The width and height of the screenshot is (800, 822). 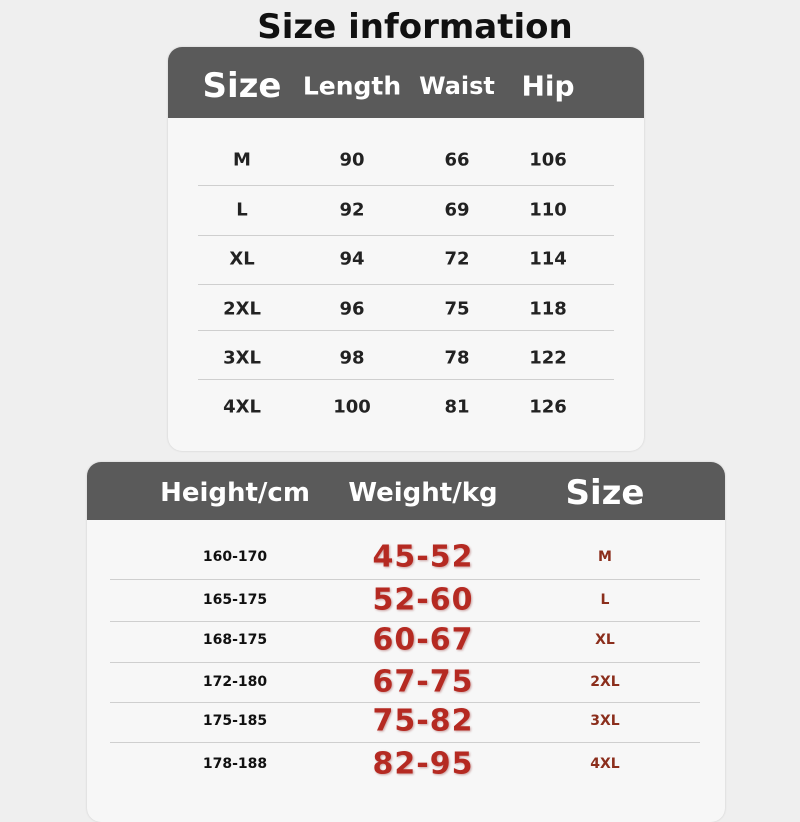 What do you see at coordinates (457, 259) in the screenshot?
I see `table-cell: 72` at bounding box center [457, 259].